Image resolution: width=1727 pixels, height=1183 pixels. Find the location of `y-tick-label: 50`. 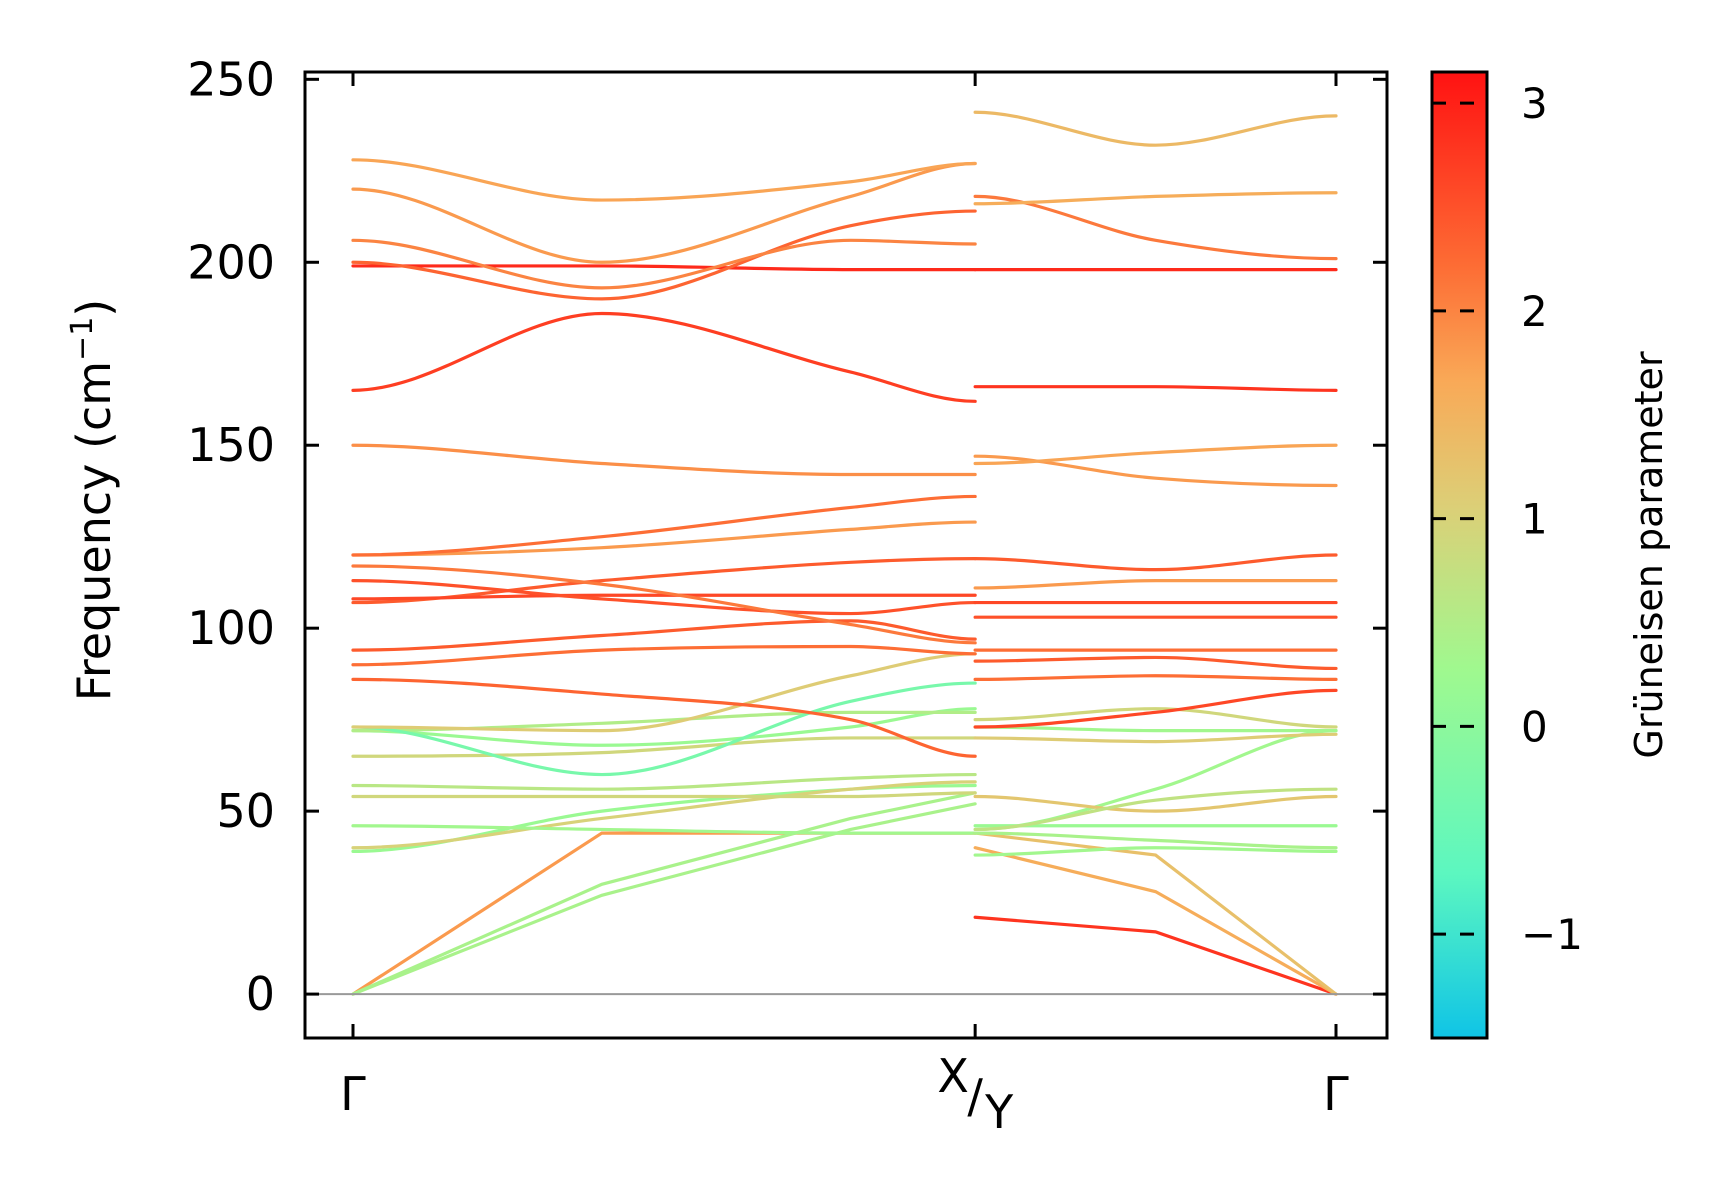

y-tick-label: 50 is located at coordinates (245, 811).